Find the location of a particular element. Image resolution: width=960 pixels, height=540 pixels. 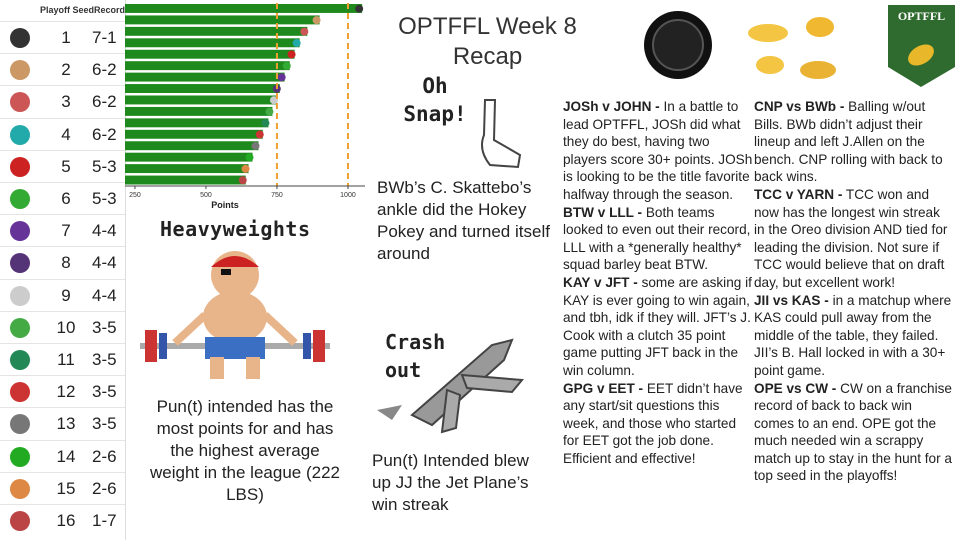

standings-row: 1 7-1 is located at coordinates (62, 37).